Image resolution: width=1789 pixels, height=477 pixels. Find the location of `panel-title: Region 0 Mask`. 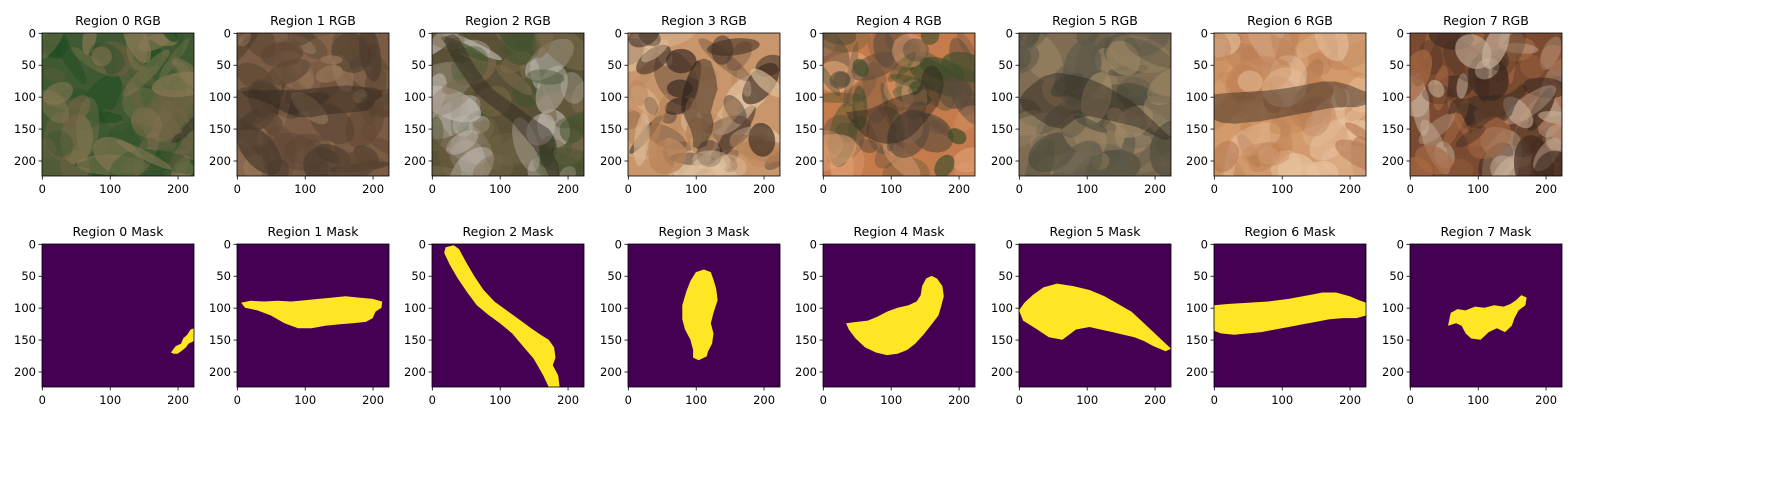

panel-title: Region 0 Mask is located at coordinates (119, 231).